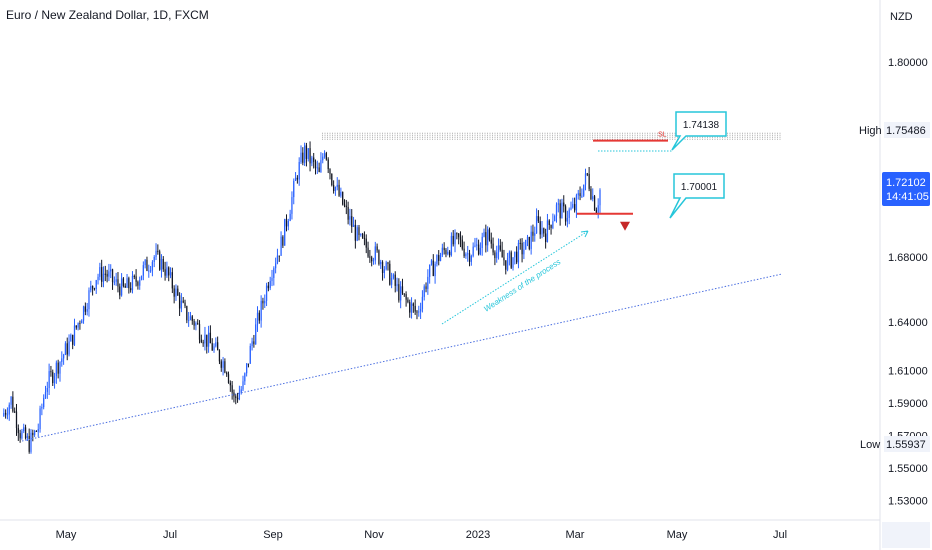 The width and height of the screenshot is (932, 550). Describe the element at coordinates (870, 445) in the screenshot. I see `low-tag: Low` at that location.